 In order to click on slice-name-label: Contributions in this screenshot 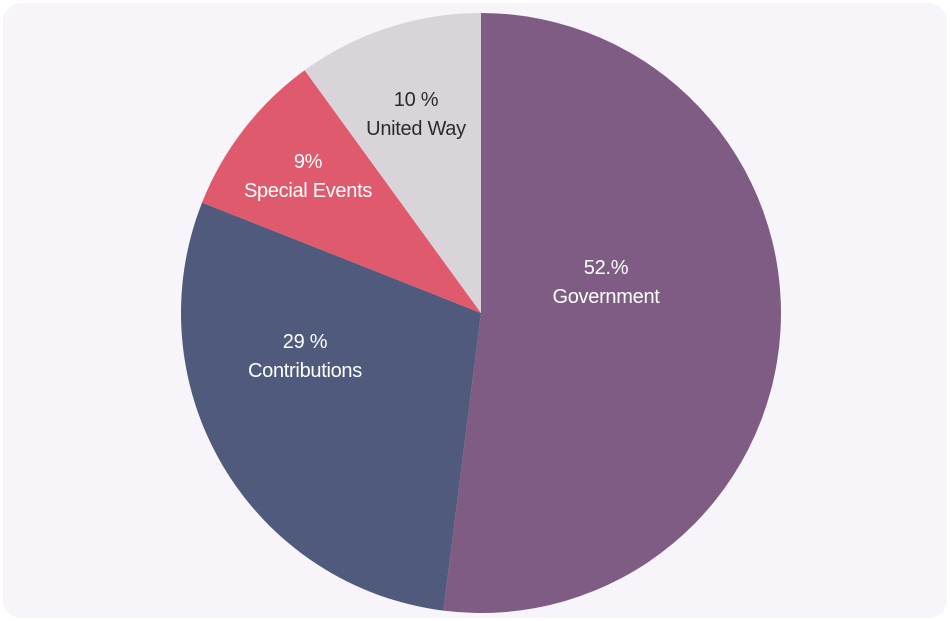, I will do `click(305, 371)`.